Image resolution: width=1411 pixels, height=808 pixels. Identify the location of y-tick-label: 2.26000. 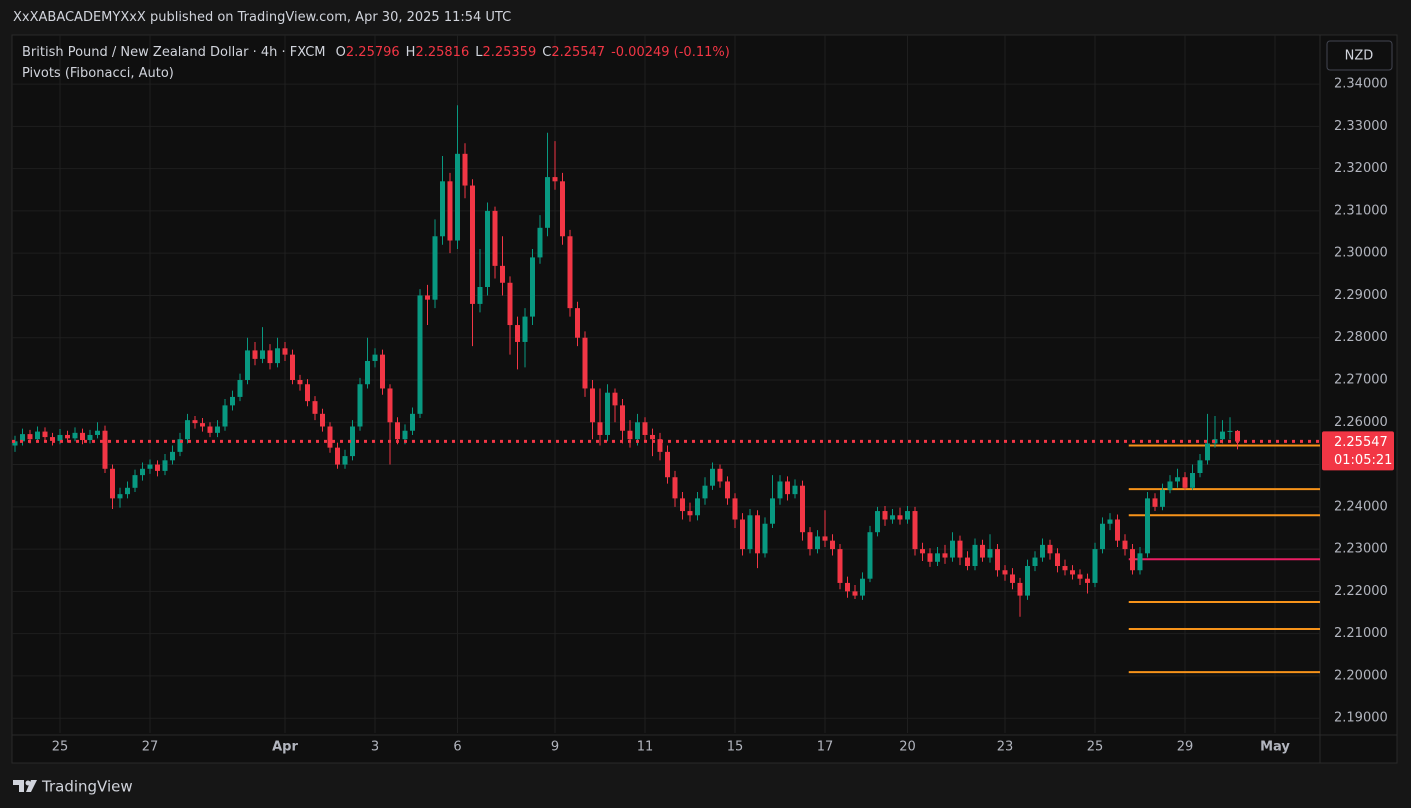
(1361, 422).